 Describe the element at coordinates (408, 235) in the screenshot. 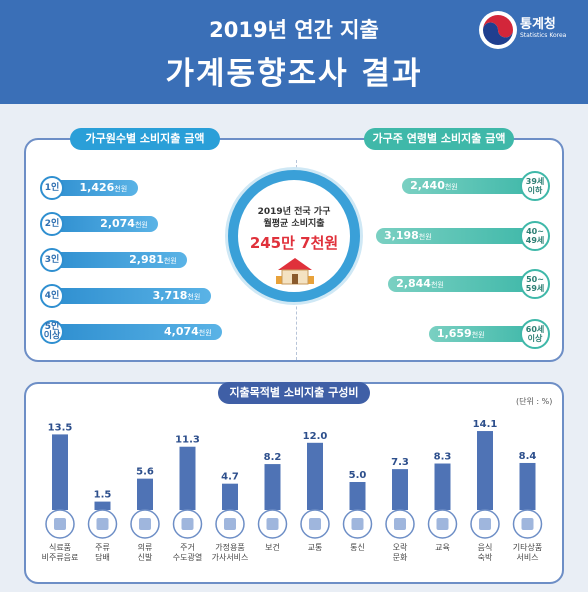

I see `age-value: 3,198천원` at that location.